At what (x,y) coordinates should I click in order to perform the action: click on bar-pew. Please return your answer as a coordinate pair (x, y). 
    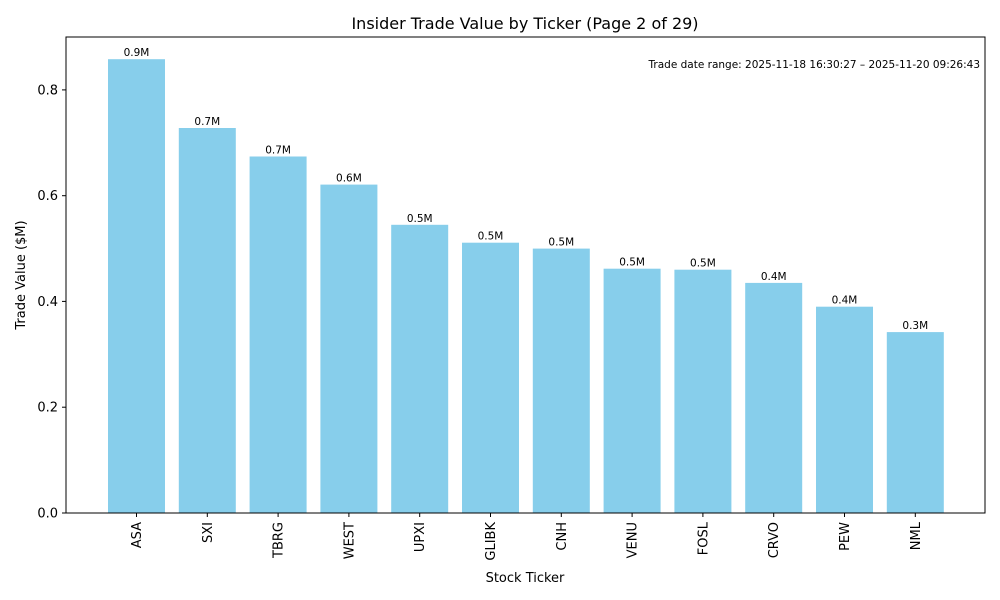
    Looking at the image, I should click on (844, 409).